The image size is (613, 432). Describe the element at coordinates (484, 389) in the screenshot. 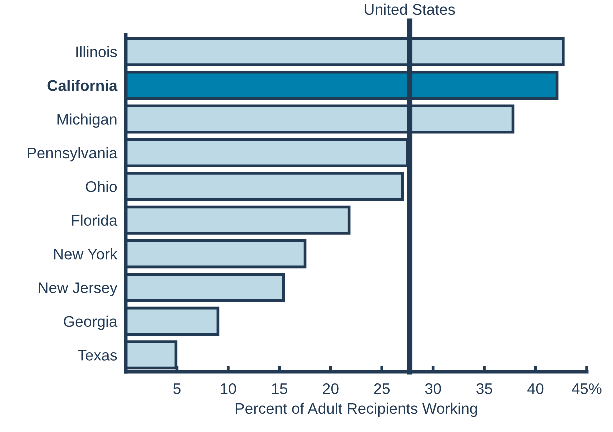

I see `x-tick-label: 35` at that location.